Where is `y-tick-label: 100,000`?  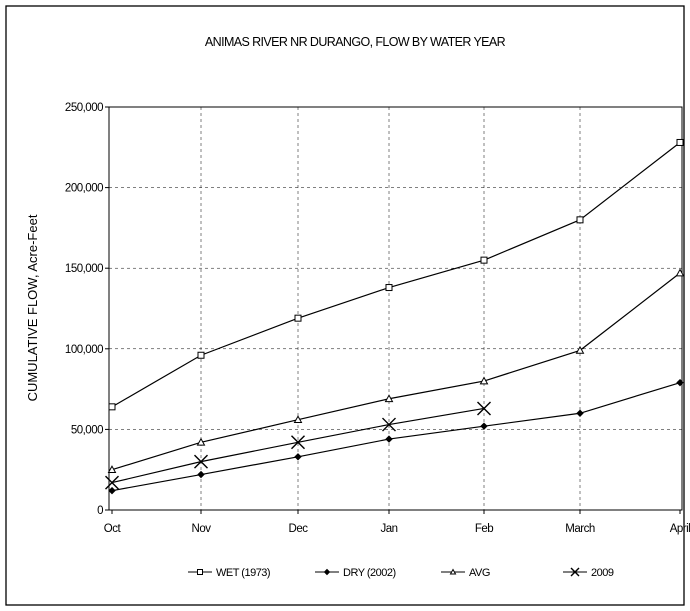
y-tick-label: 100,000 is located at coordinates (84, 350).